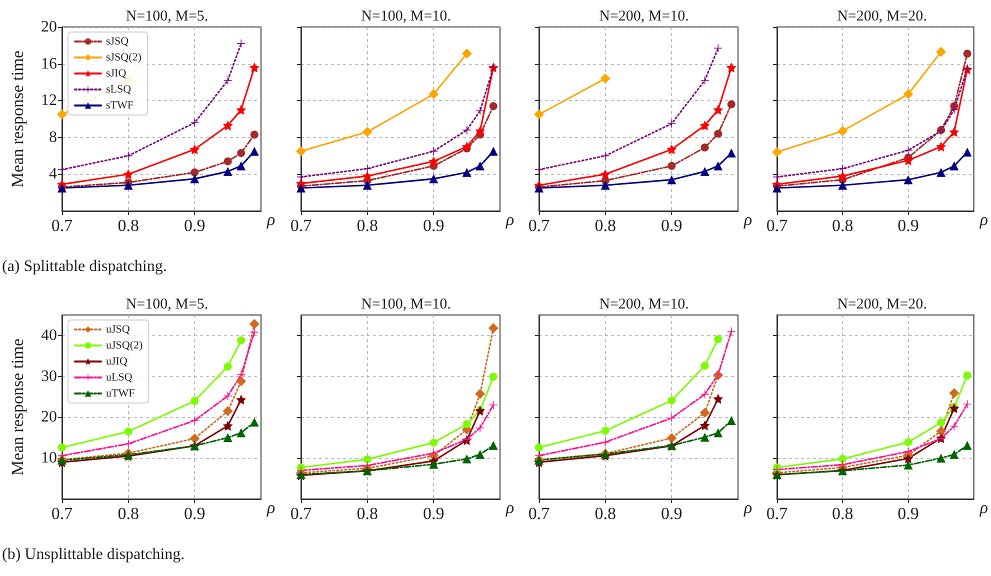 This screenshot has height=576, width=991. I want to click on legend-label: sJSQ(2), so click(124, 58).